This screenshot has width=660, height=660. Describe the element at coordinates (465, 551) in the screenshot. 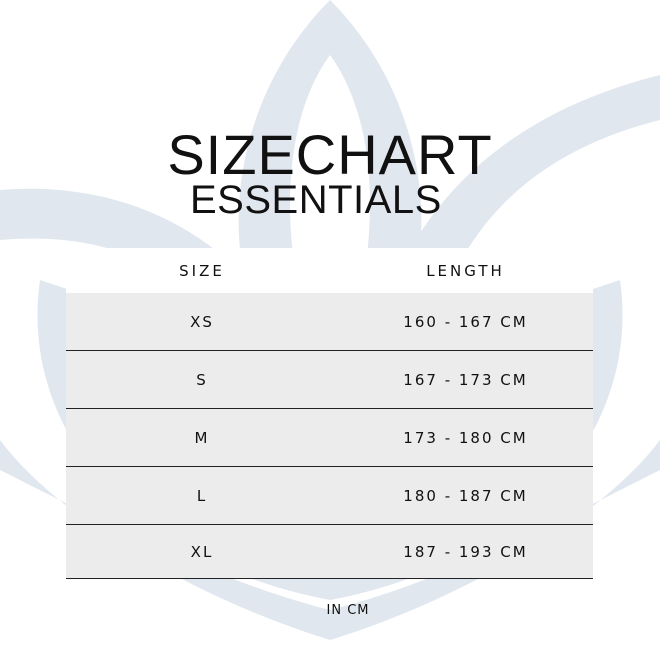

I see `length-cell: 187 - 193 CM` at that location.